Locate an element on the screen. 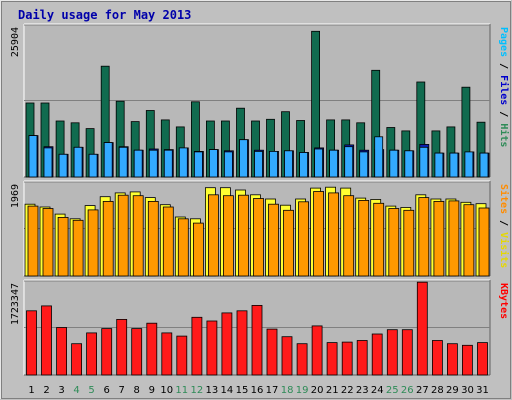  x-tick-label-7: 7 is located at coordinates (122, 390).